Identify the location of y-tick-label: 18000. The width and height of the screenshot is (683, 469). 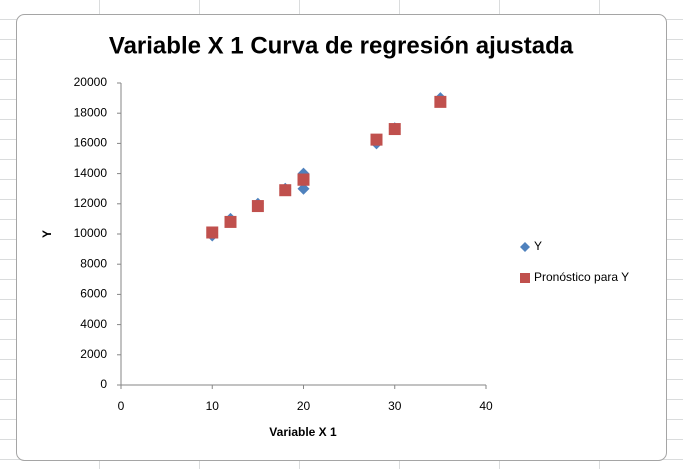
(91, 112).